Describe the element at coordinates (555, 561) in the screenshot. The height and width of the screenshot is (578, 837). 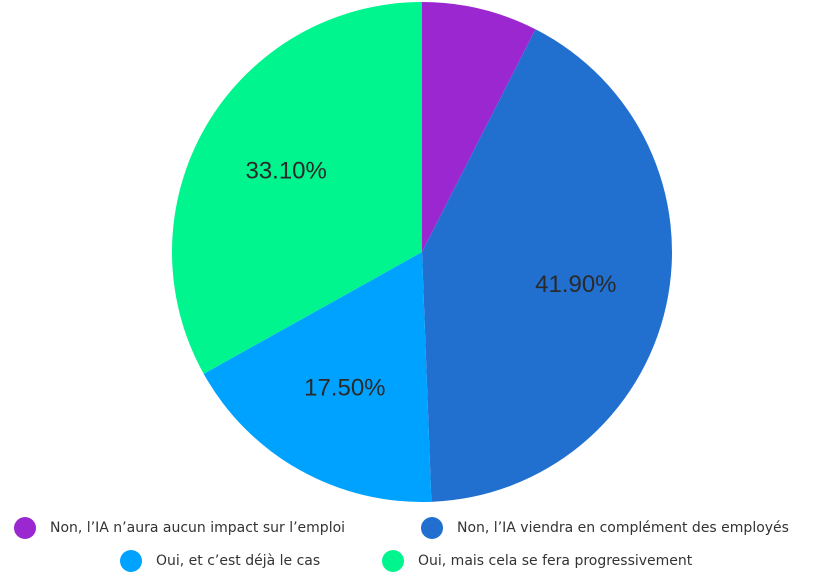
I see `legend-label: Oui, mais cela se fera progressivement` at that location.